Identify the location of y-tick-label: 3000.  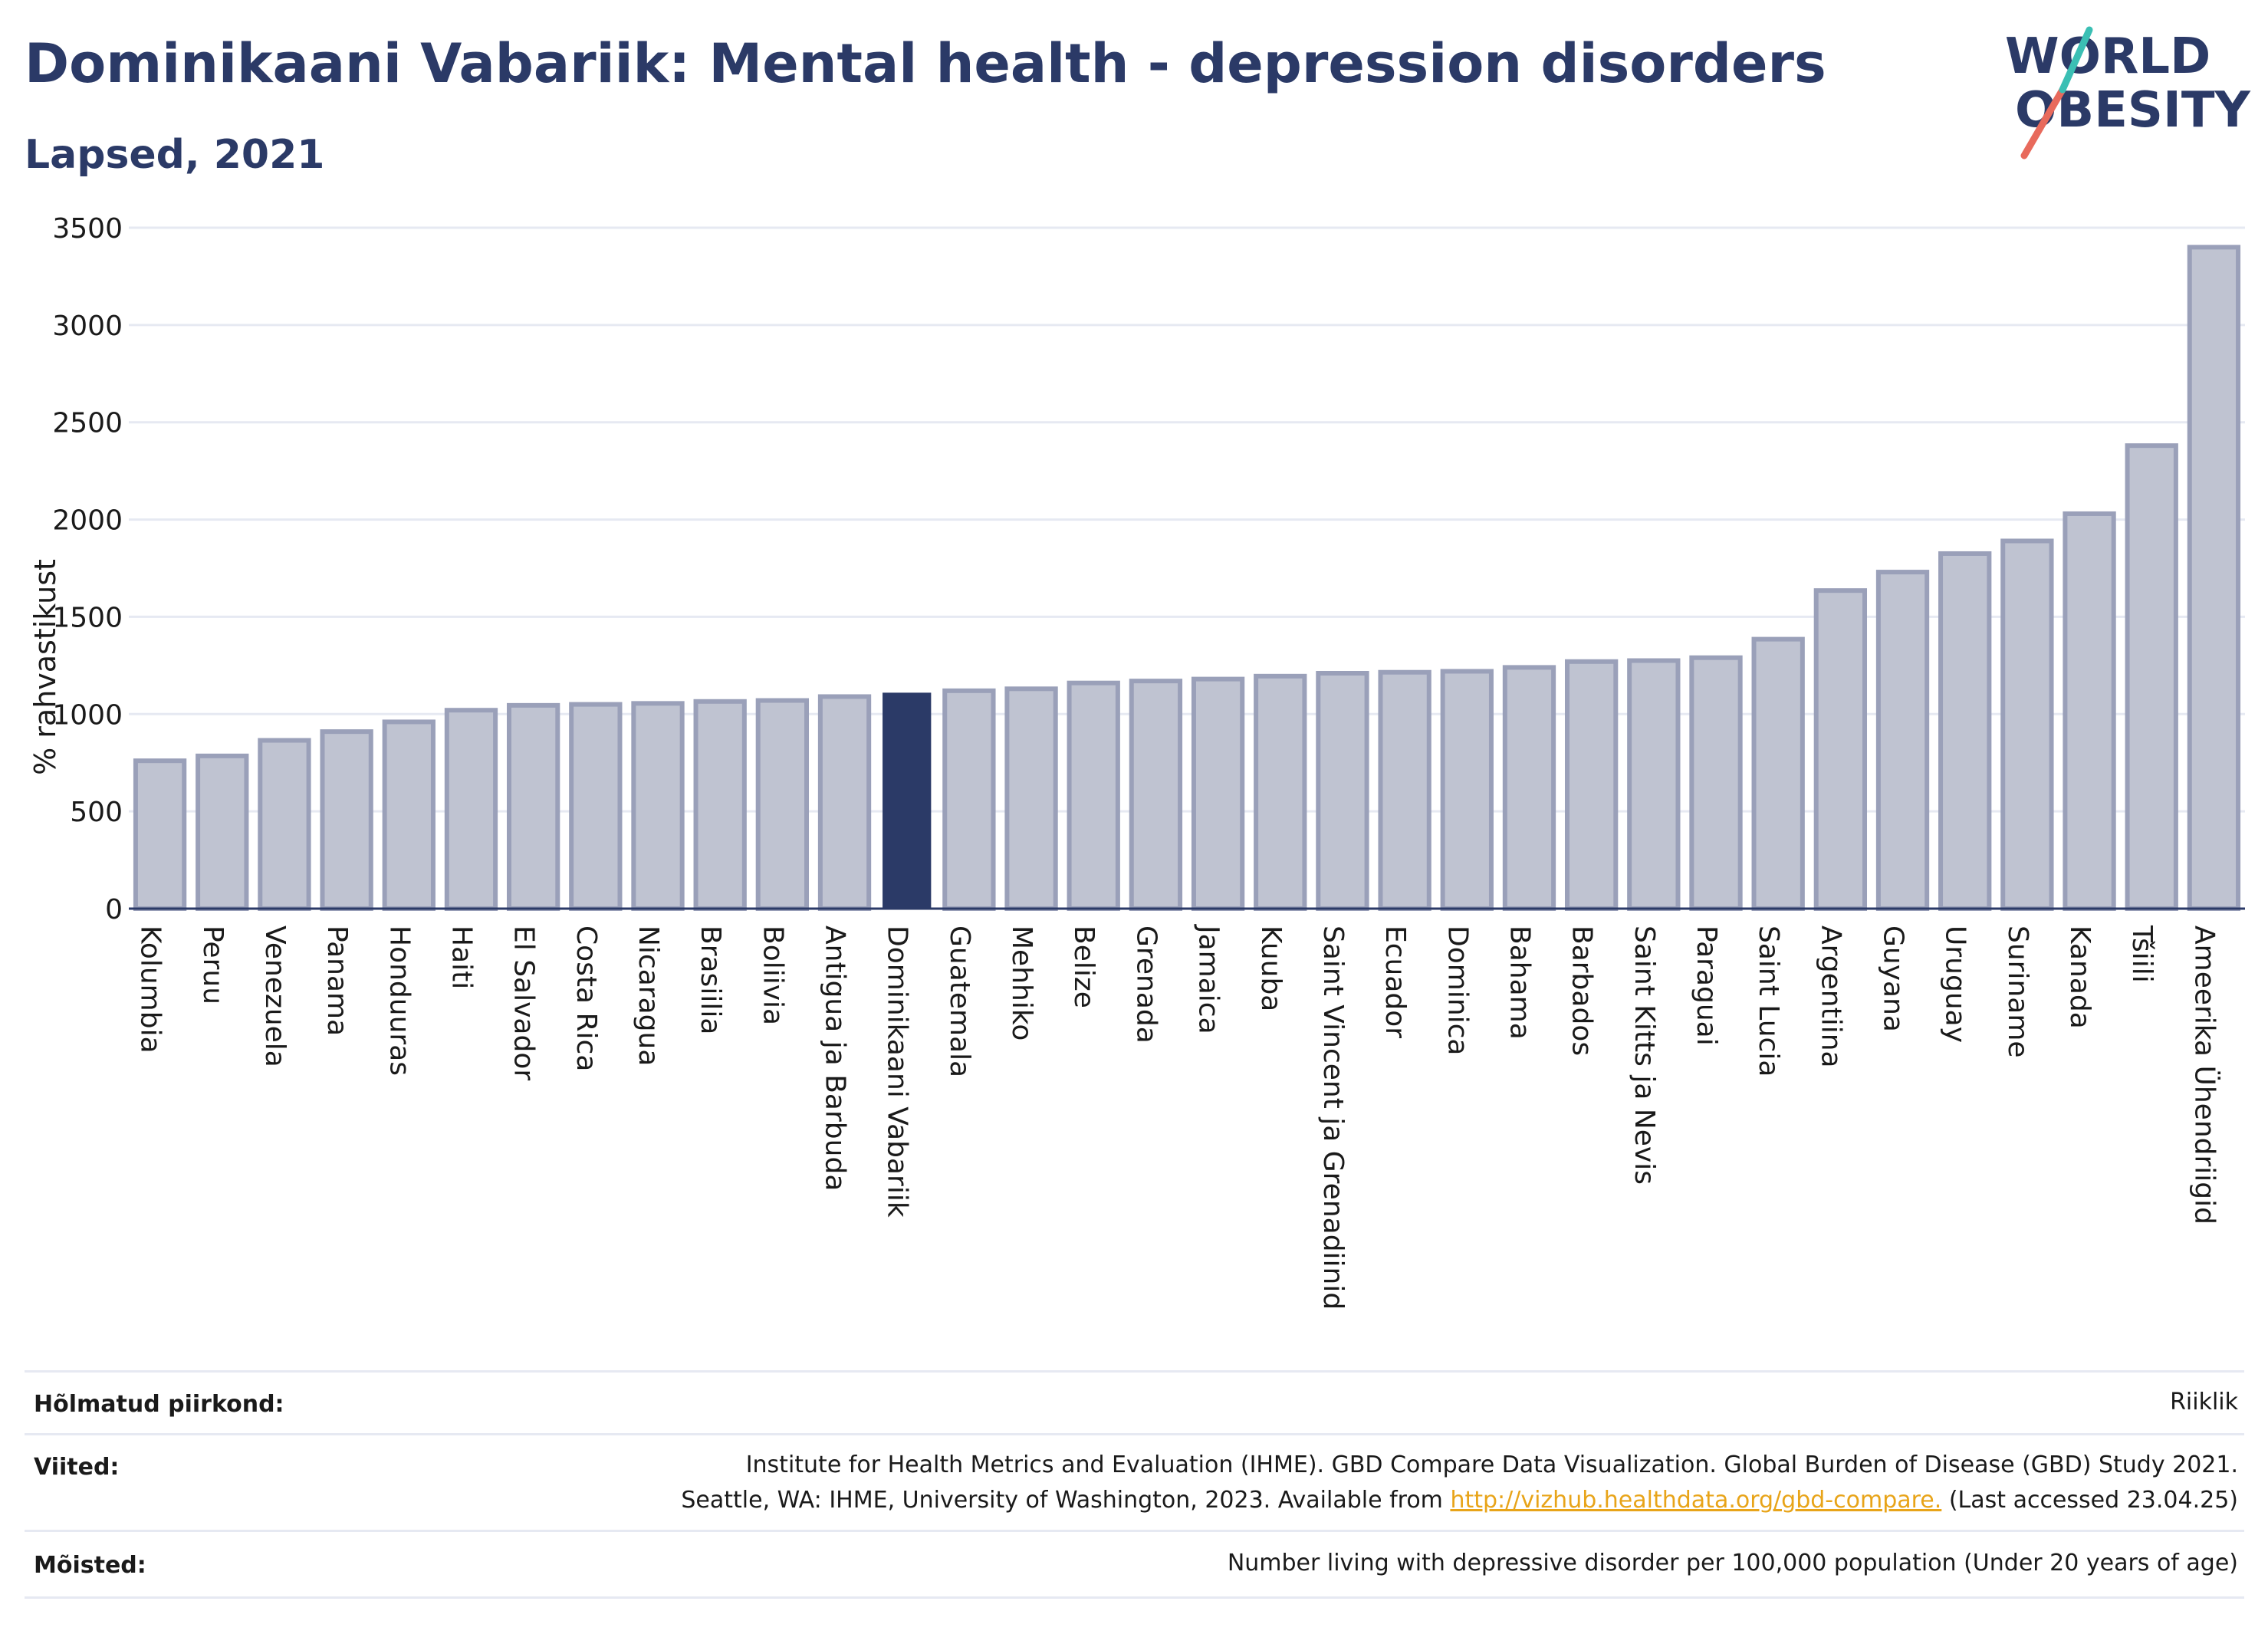
(87, 327).